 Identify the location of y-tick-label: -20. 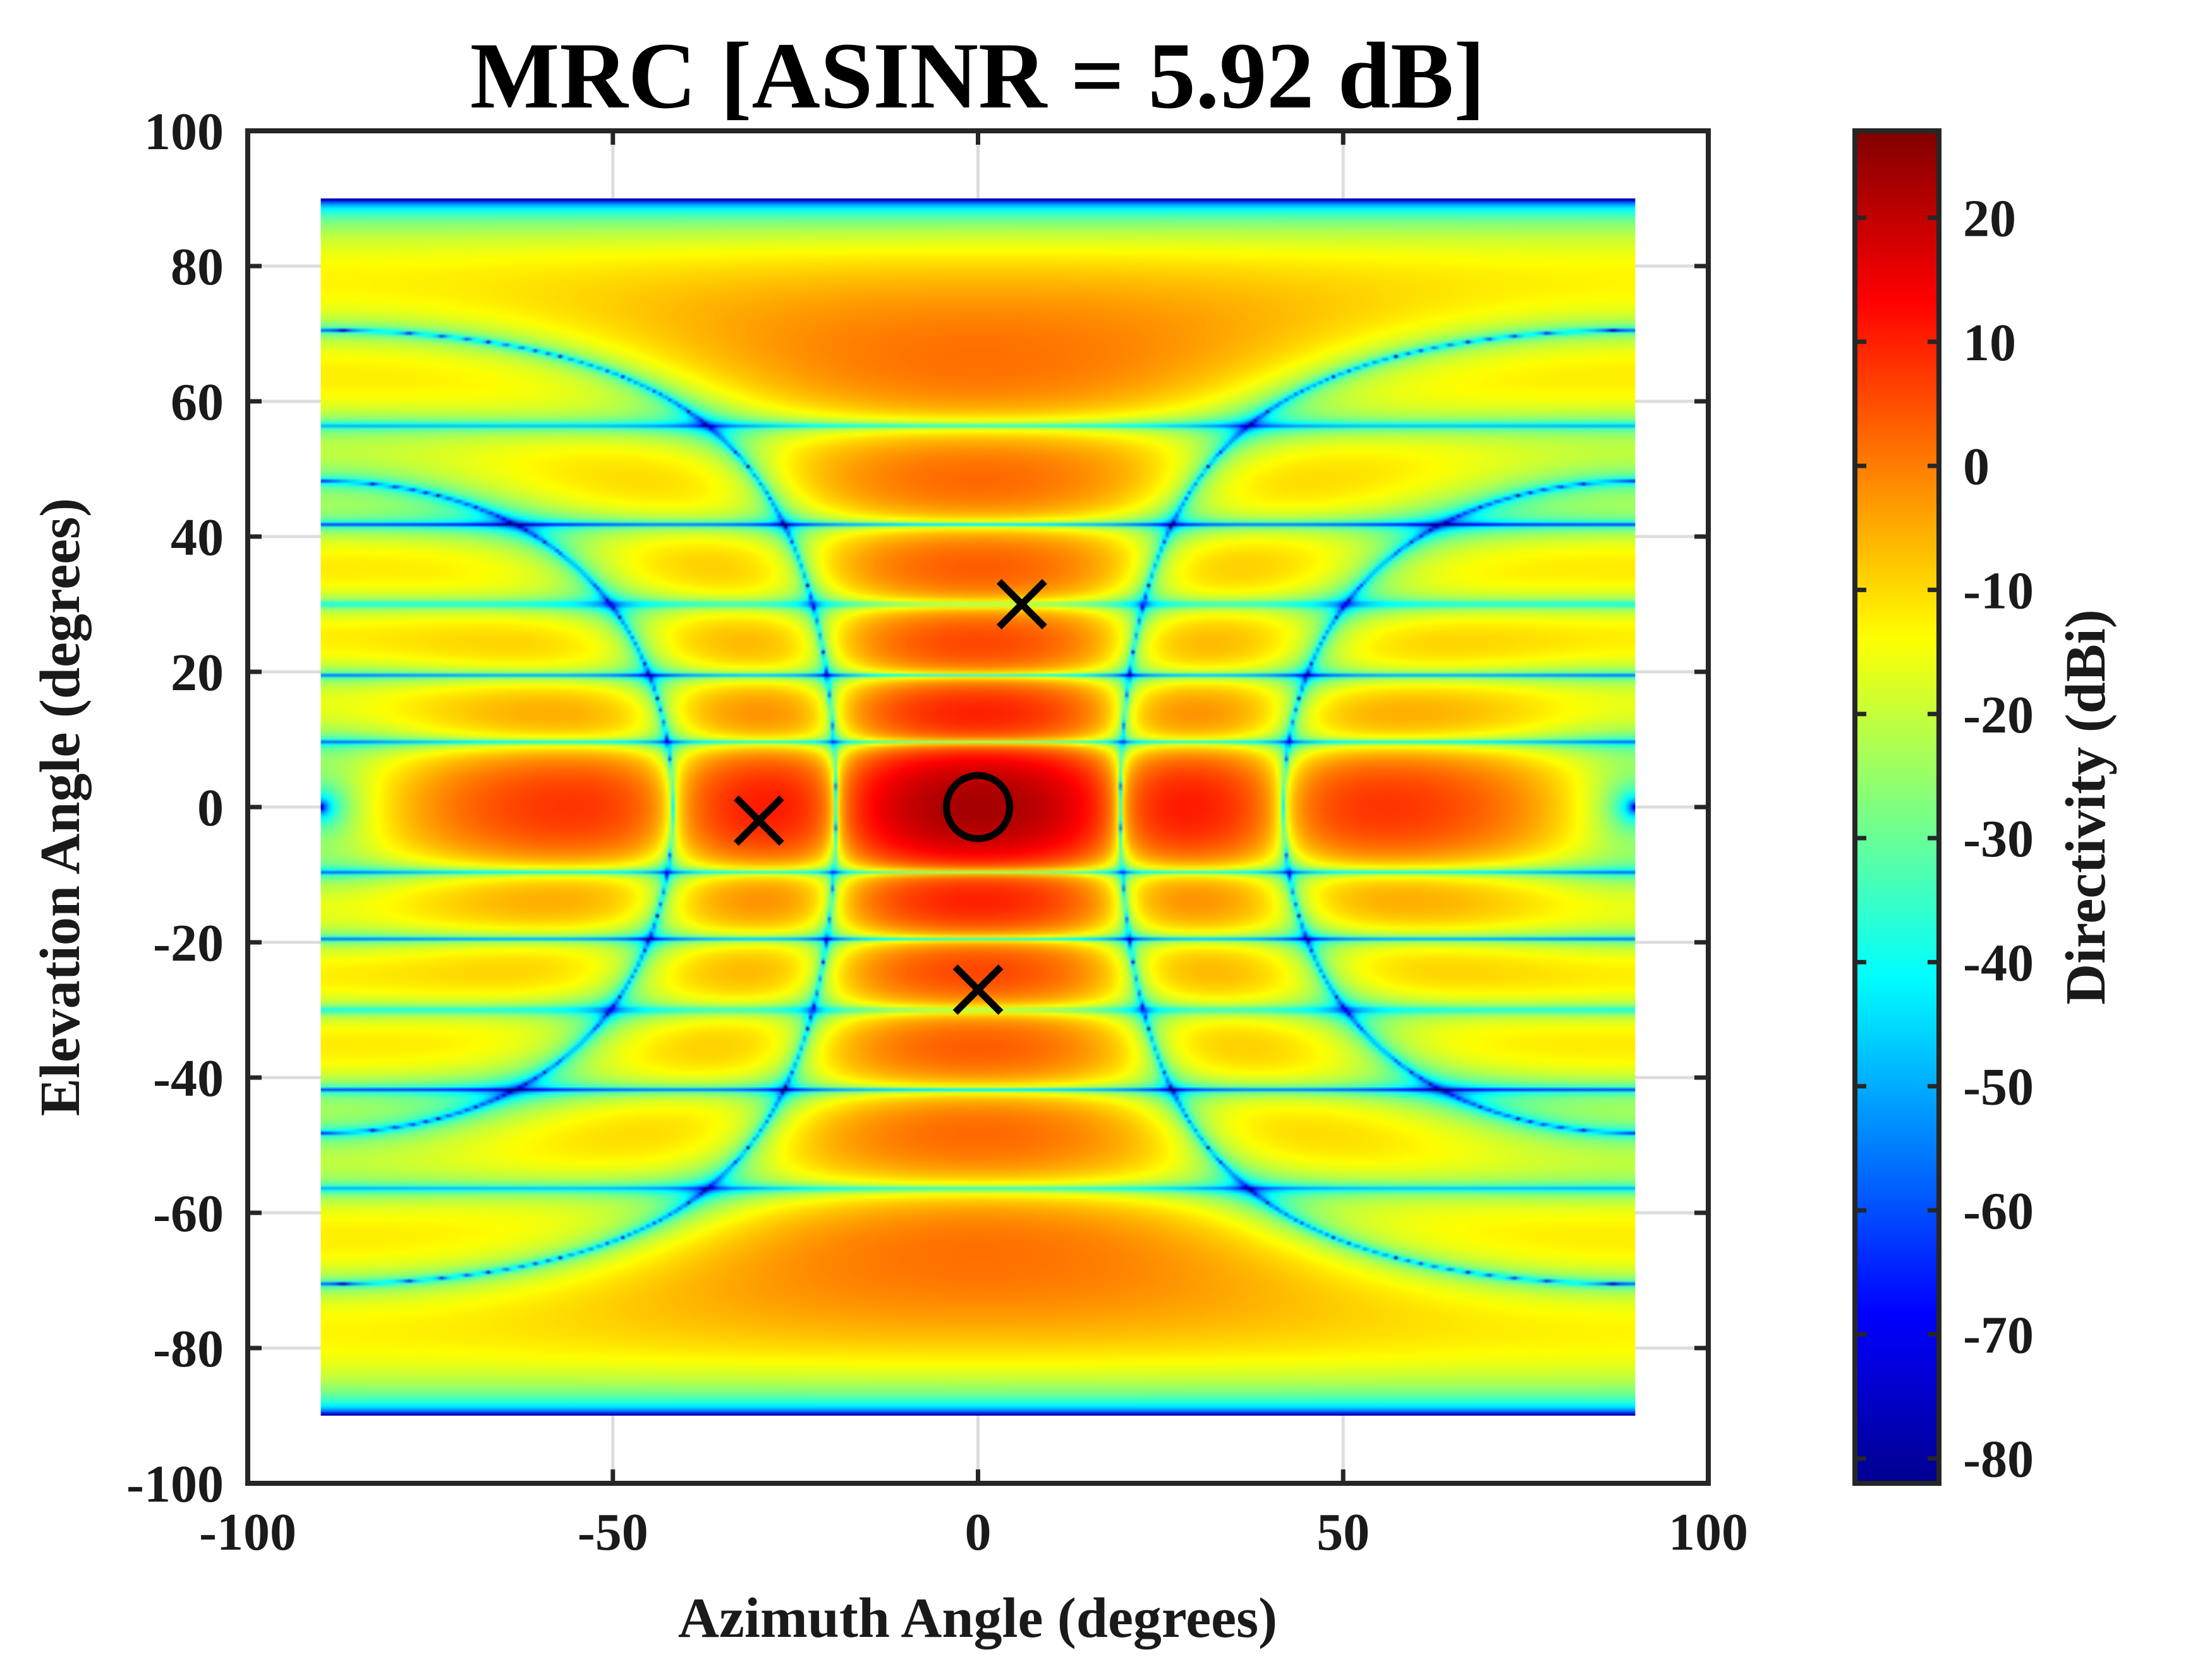
(188, 943).